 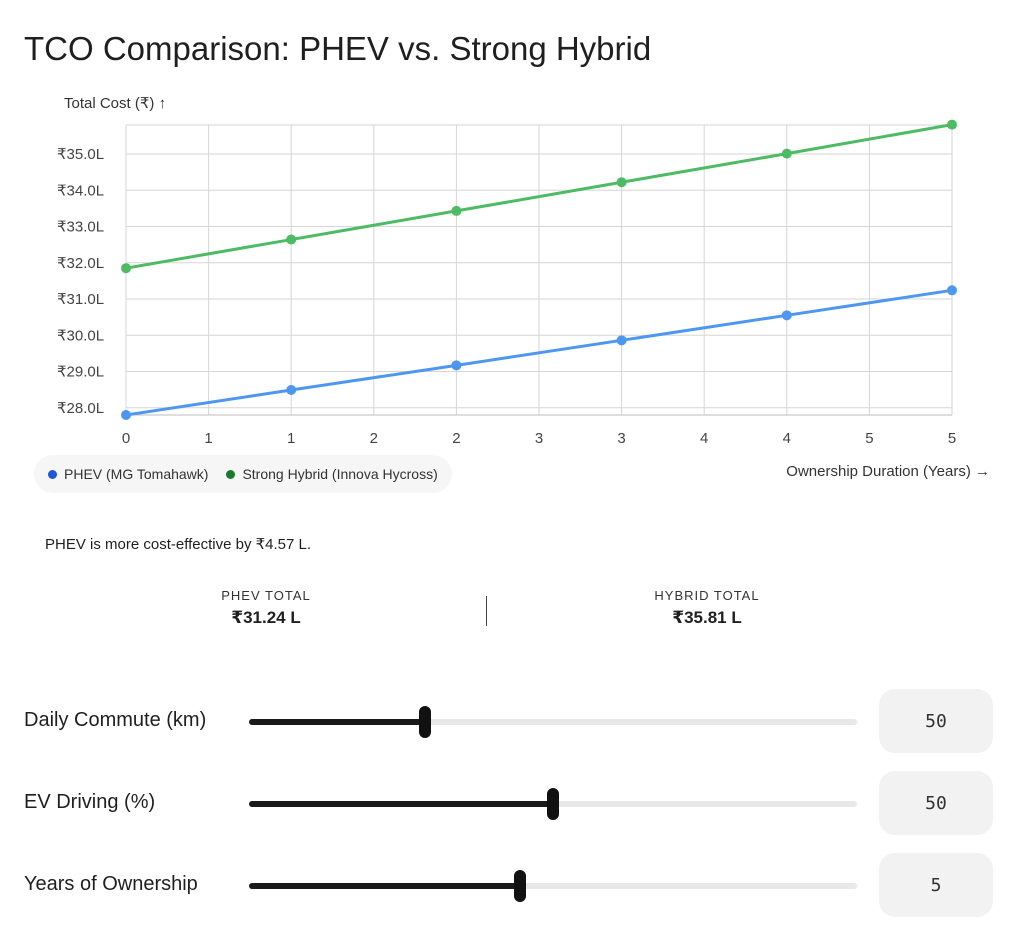 What do you see at coordinates (340, 474) in the screenshot?
I see `legend-label-hybrid: Strong Hybrid (Innova Hycross)` at bounding box center [340, 474].